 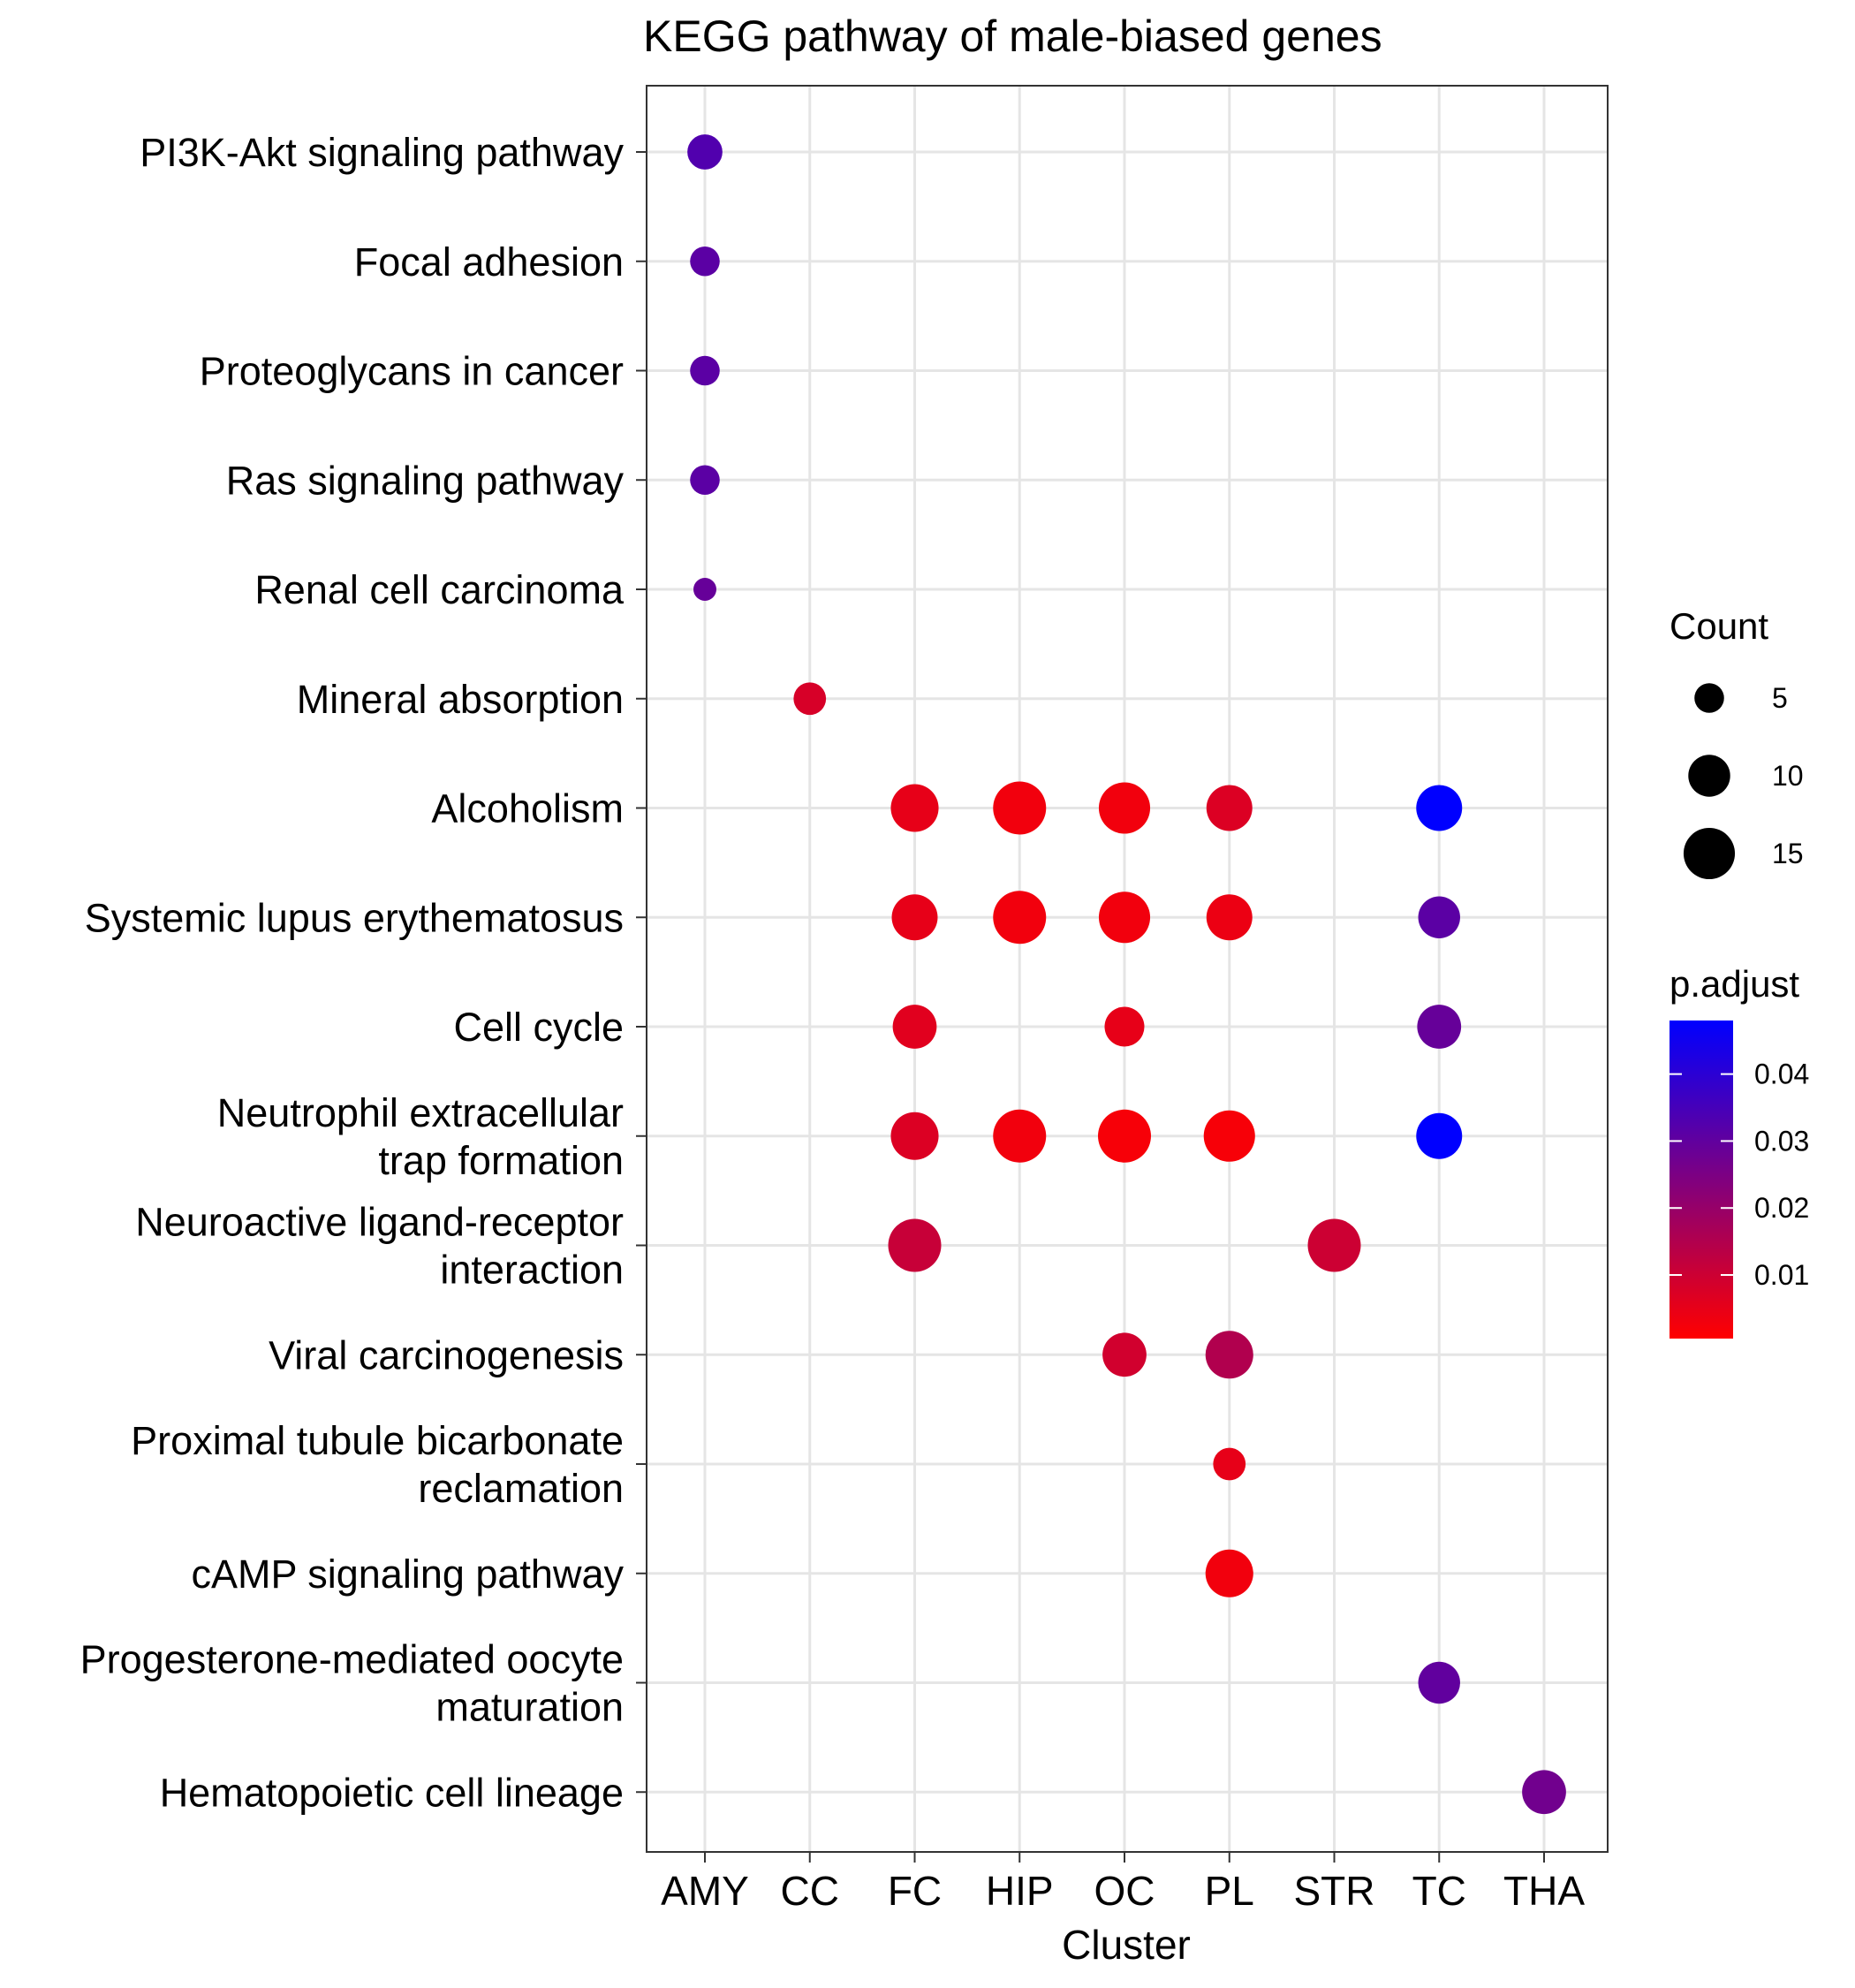 What do you see at coordinates (1743, 781) in the screenshot?
I see `size-legend-items: 5 10 15` at bounding box center [1743, 781].